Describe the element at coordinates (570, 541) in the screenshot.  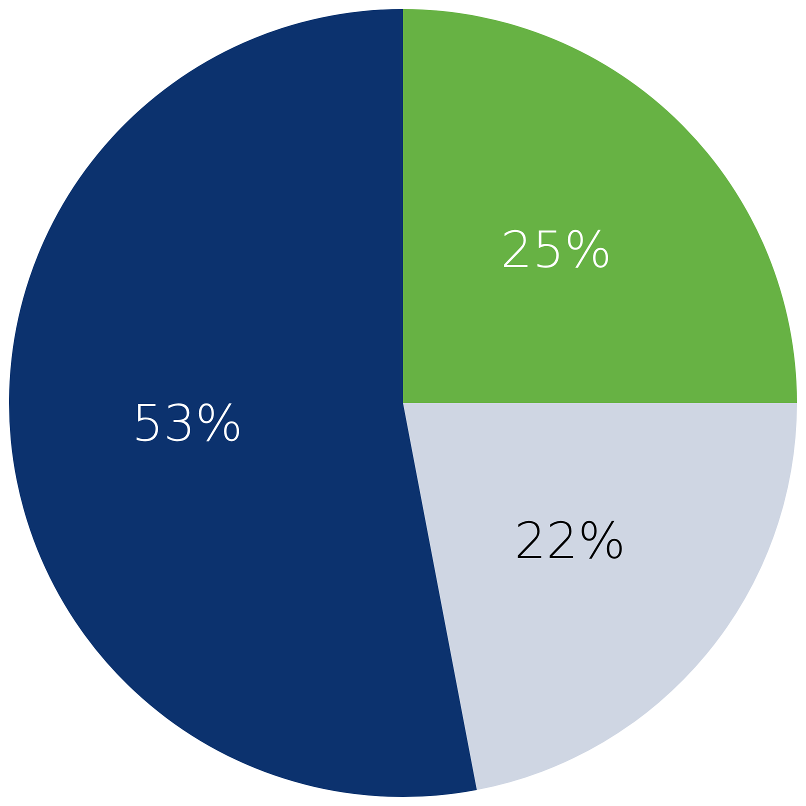
I see `data-label: 22%` at that location.